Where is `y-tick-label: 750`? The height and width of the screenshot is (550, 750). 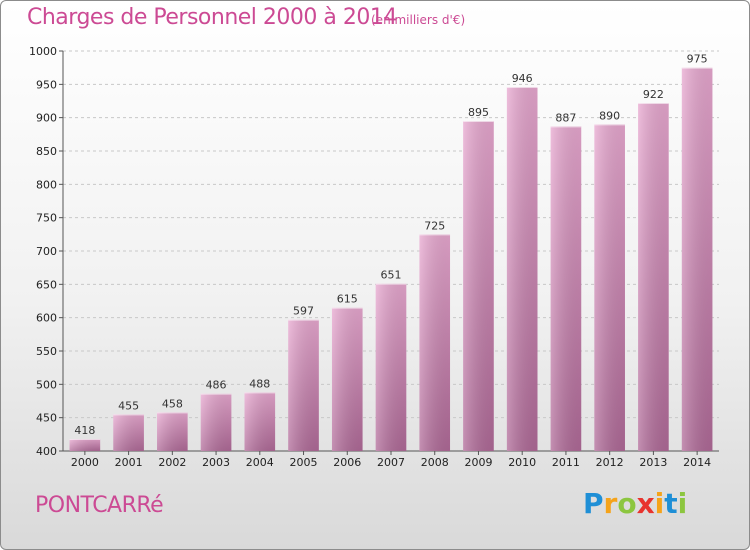 y-tick-label: 750 is located at coordinates (46, 218).